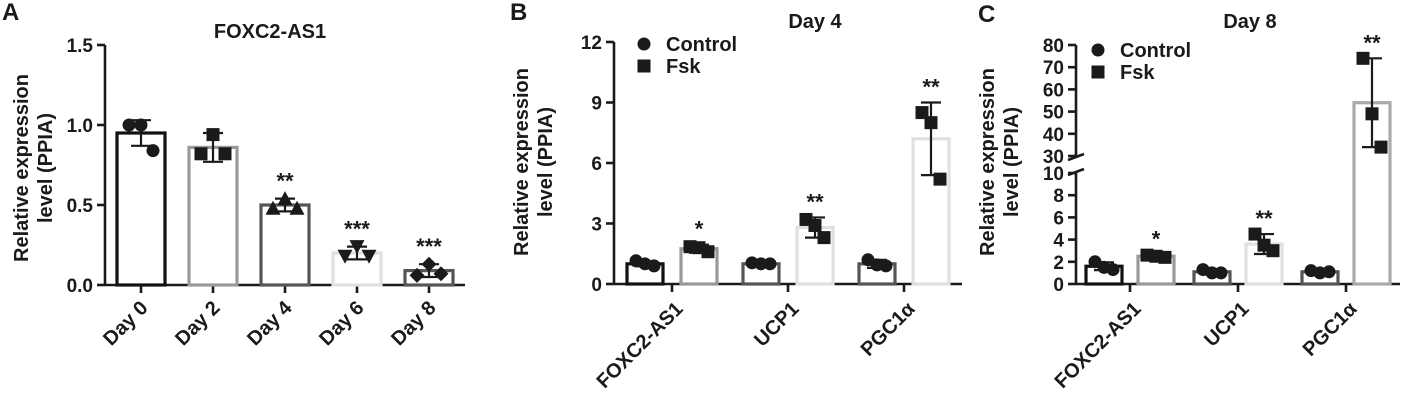  I want to click on panel-c-significance-2: **, so click(1372, 42).